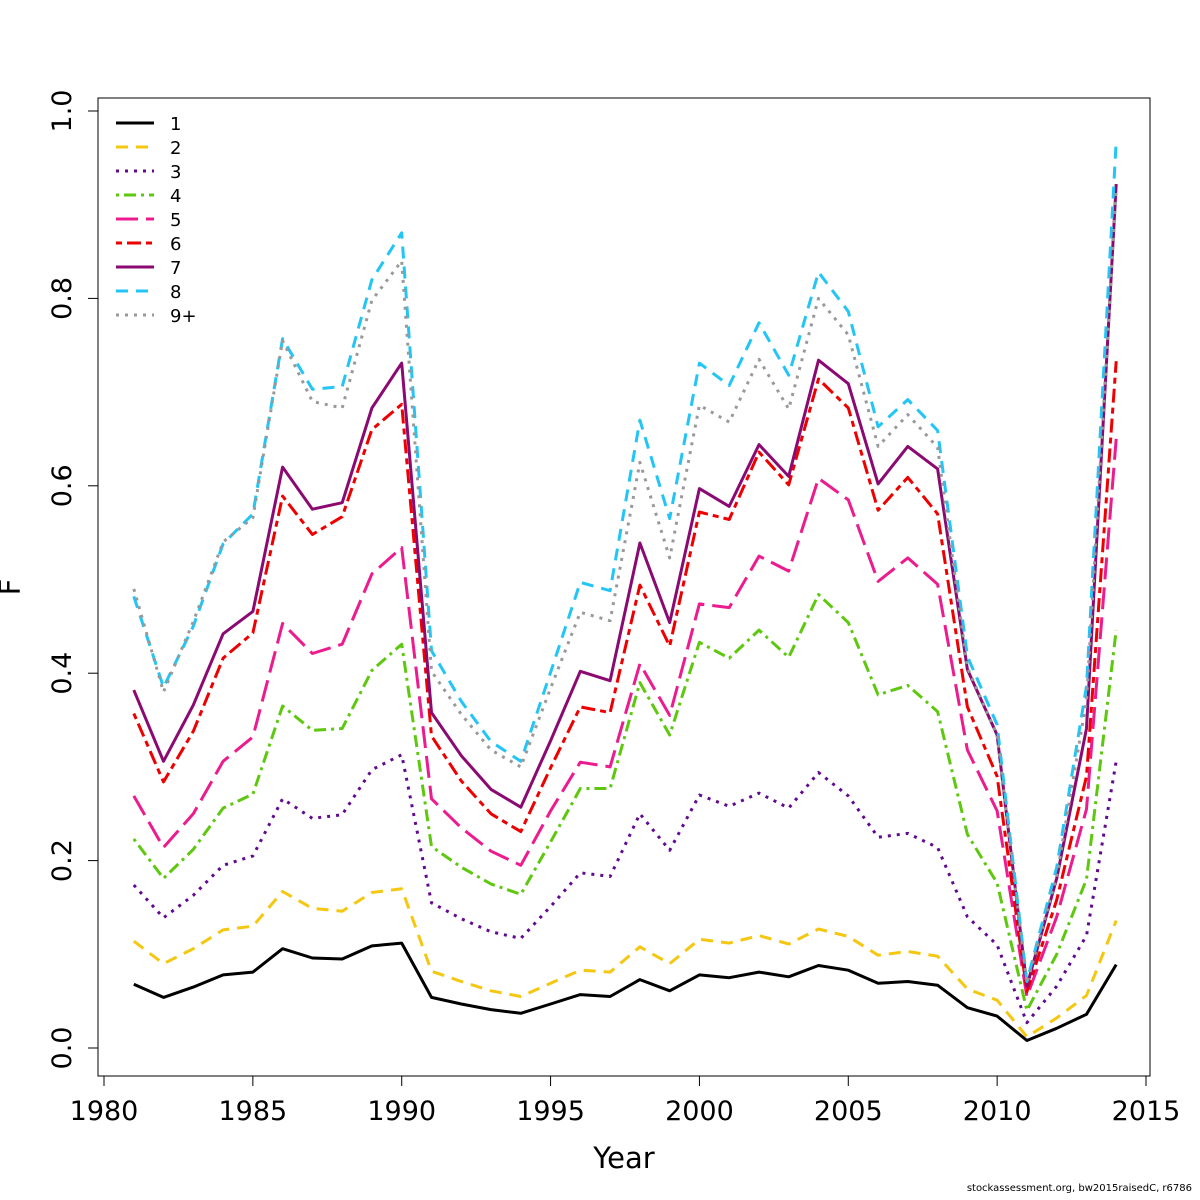 The width and height of the screenshot is (1200, 1200). Describe the element at coordinates (183, 316) in the screenshot. I see `legend-label: 9+` at that location.